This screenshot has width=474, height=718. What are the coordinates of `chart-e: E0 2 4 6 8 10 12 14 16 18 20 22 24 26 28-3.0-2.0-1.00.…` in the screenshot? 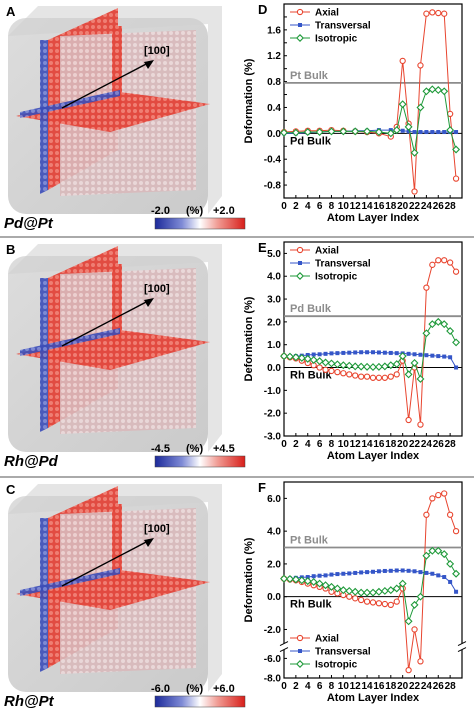 It's located at (353, 351).